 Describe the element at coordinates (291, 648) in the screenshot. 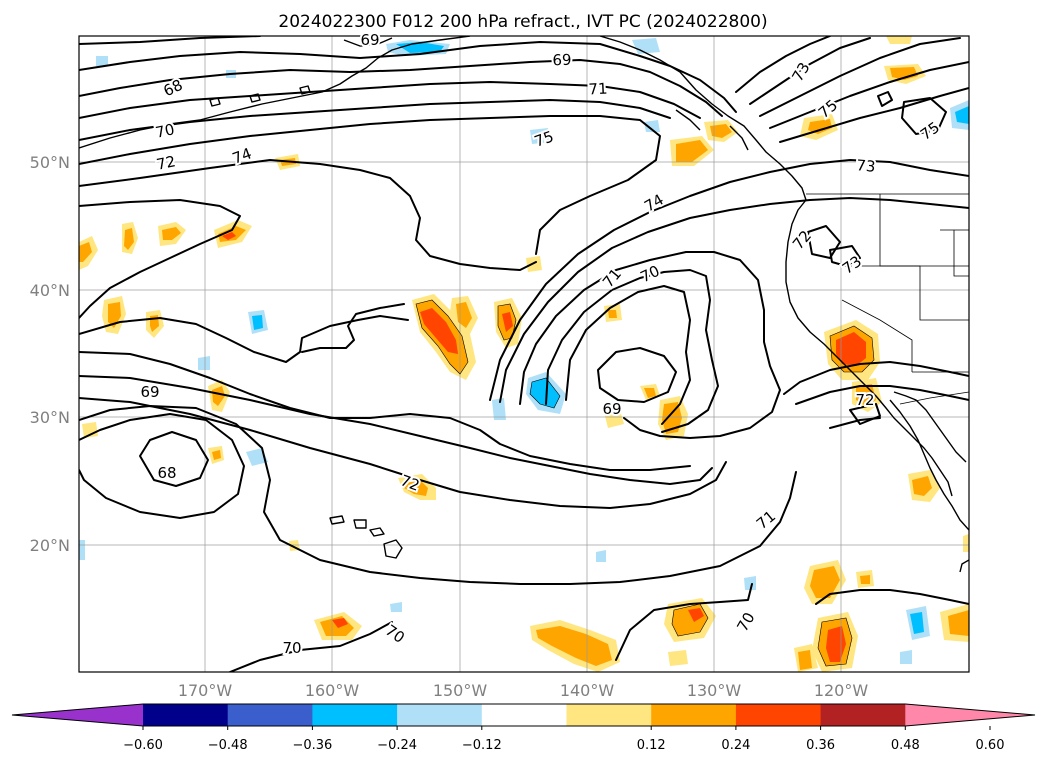

I see `contour-label: 70` at that location.